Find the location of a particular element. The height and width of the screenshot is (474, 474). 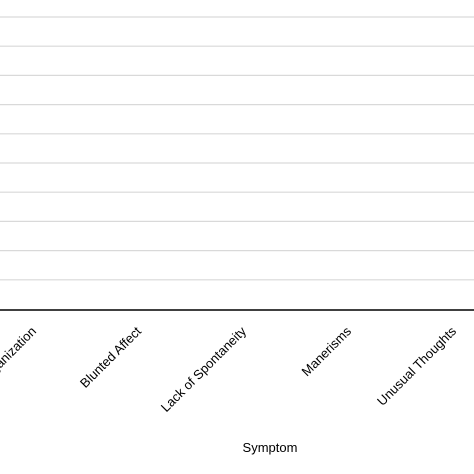

x-tick-label: Manerisms is located at coordinates (327, 351).